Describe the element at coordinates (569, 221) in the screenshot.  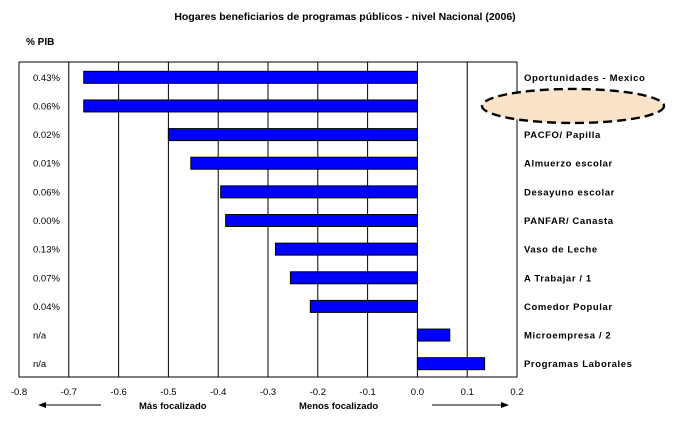
I see `category-label-panfar-canasta: PANFAR/ Canasta` at that location.